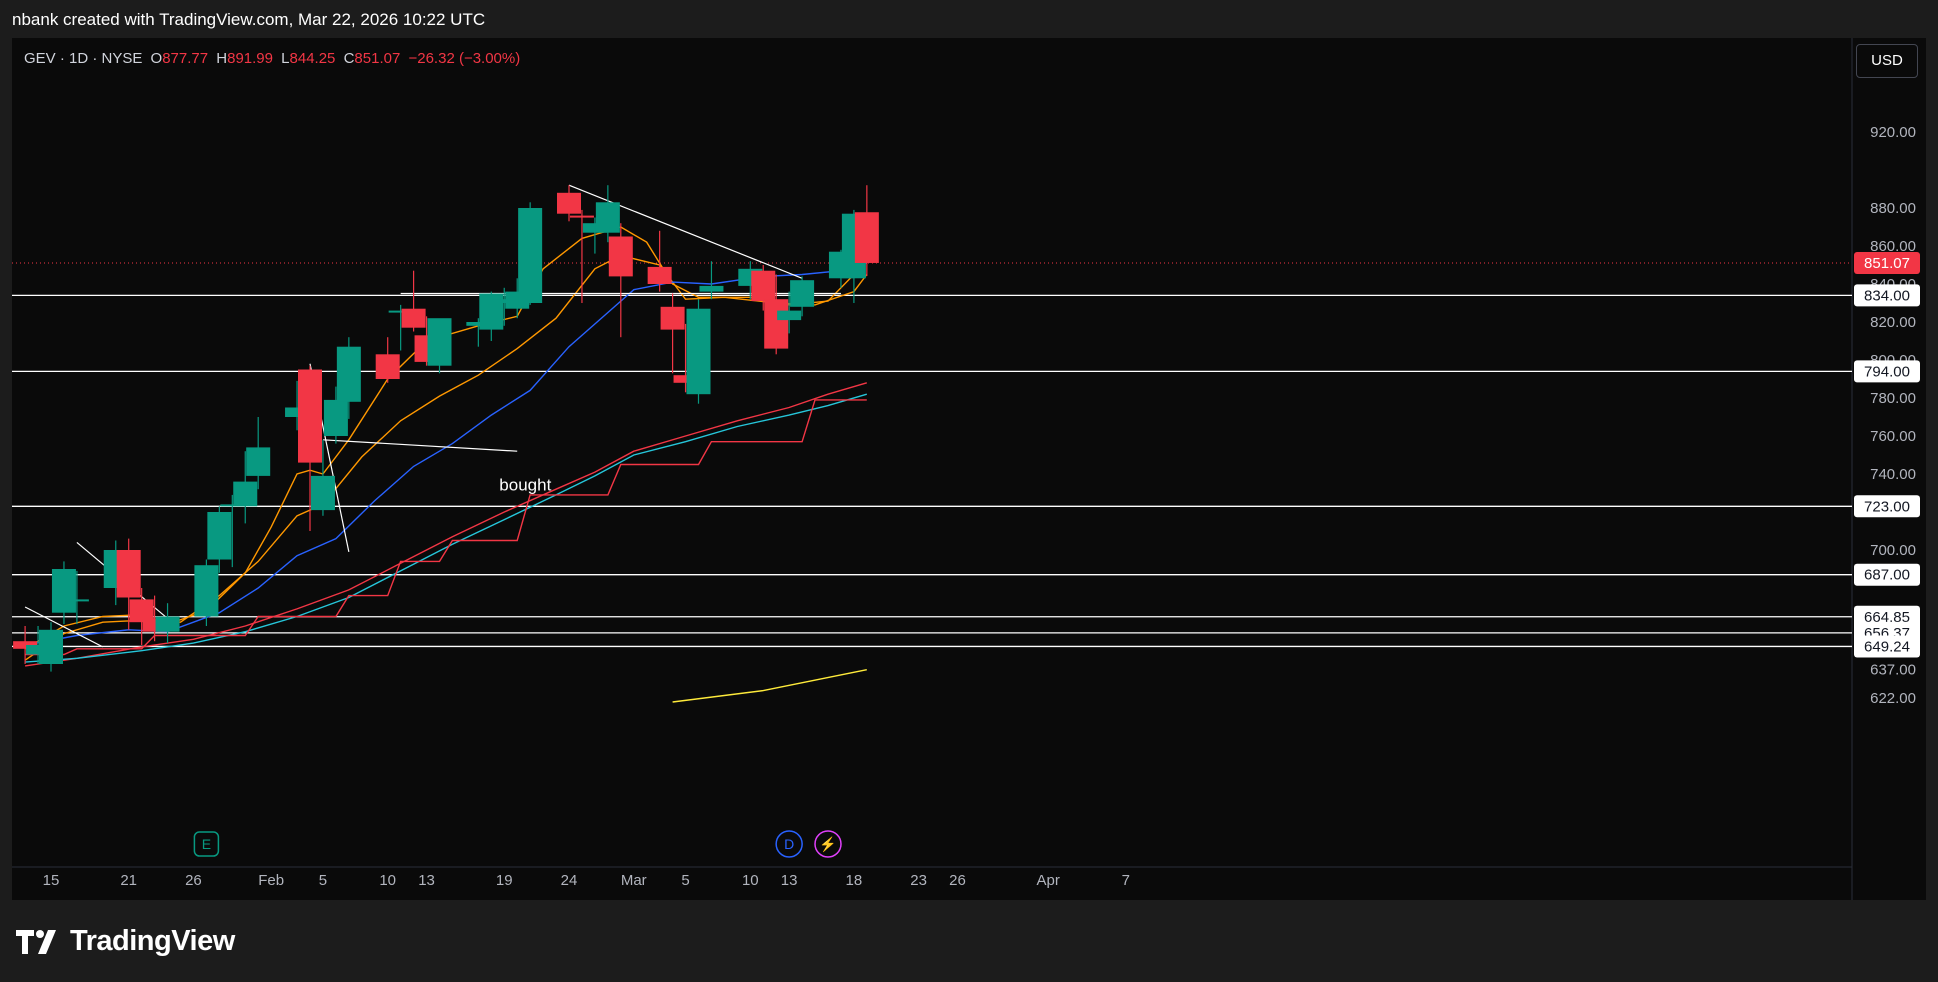  What do you see at coordinates (152, 941) in the screenshot?
I see `tradingview-brand: TradingView` at bounding box center [152, 941].